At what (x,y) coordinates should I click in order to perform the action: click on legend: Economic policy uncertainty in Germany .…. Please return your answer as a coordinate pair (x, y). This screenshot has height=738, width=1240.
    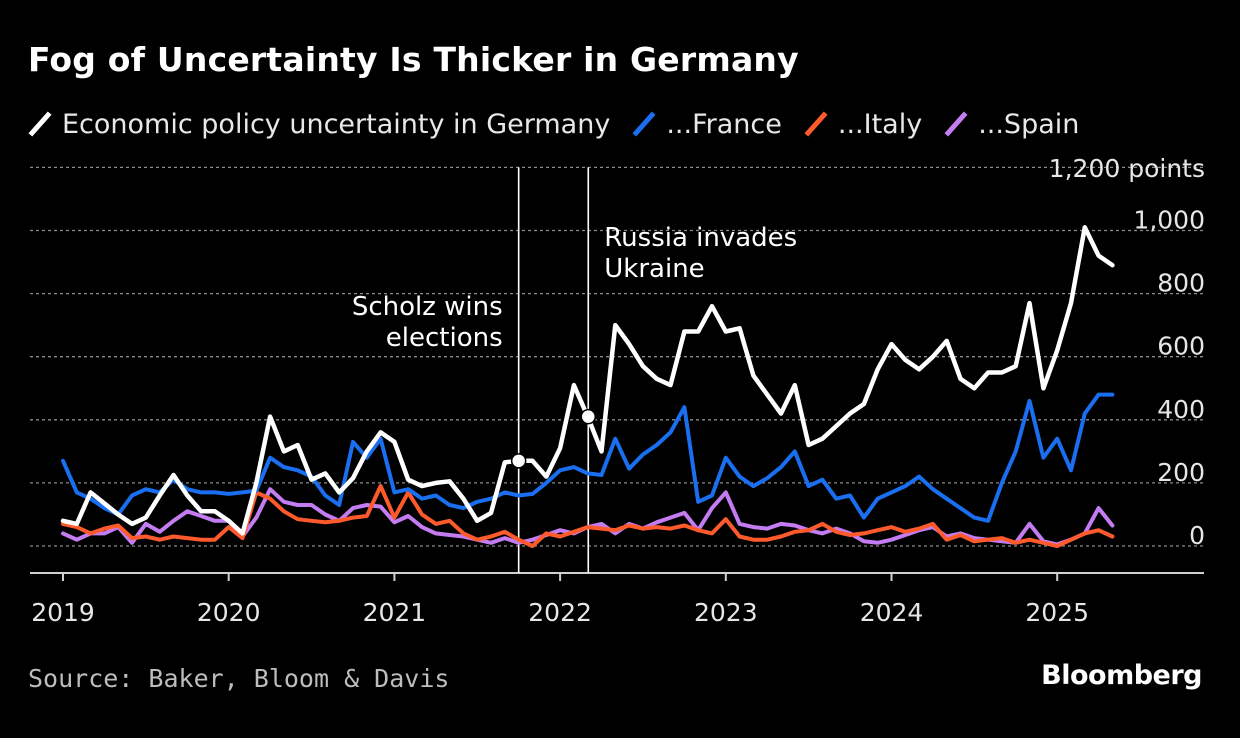
    Looking at the image, I should click on (564, 124).